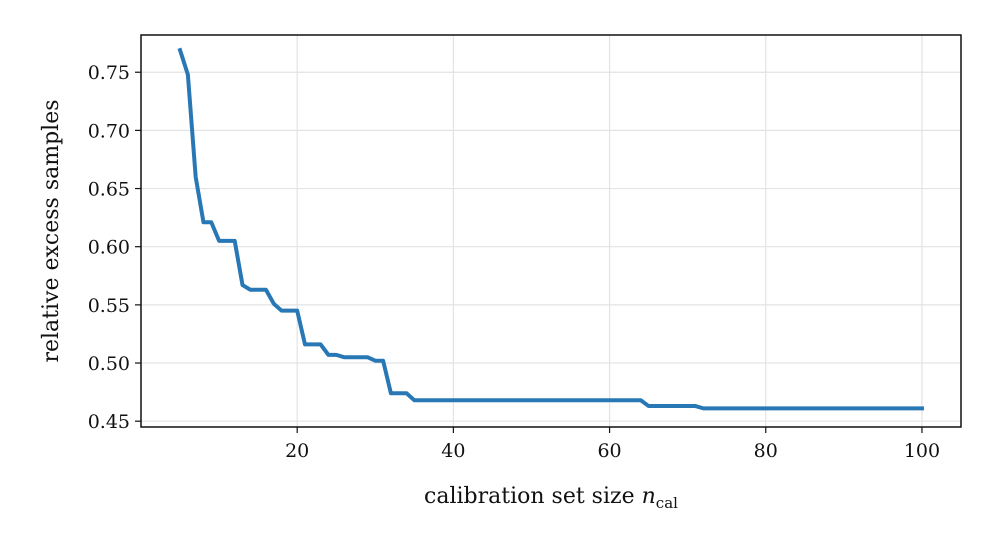 The image size is (996, 544). I want to click on y-axis-label: relative excess samples, so click(51, 230).